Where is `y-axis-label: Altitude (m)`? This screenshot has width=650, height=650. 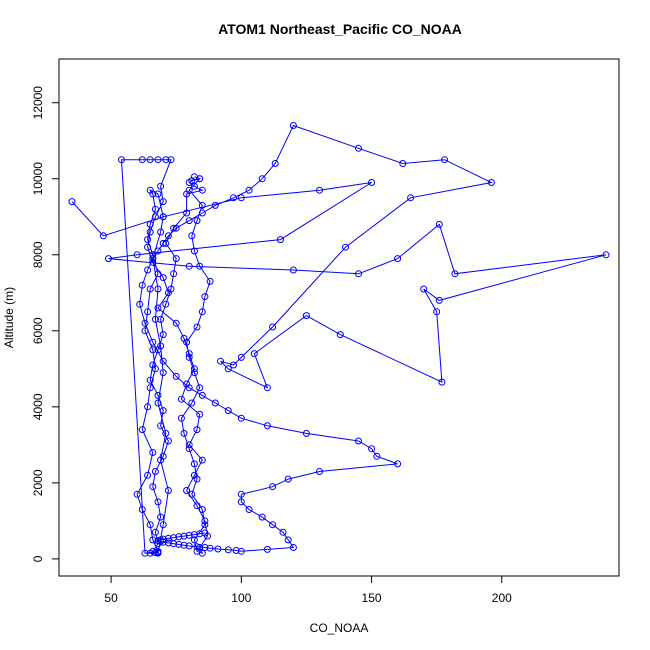
y-axis-label: Altitude (m) is located at coordinates (9, 317).